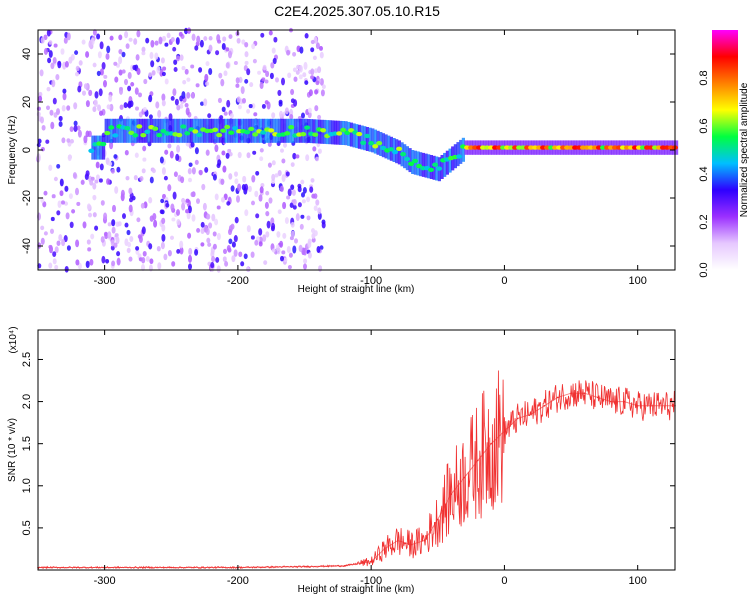 Image resolution: width=750 pixels, height=600 pixels. What do you see at coordinates (12, 150) in the screenshot?
I see `spectrogram-y-axis-label: Frequency (Hz)` at bounding box center [12, 150].